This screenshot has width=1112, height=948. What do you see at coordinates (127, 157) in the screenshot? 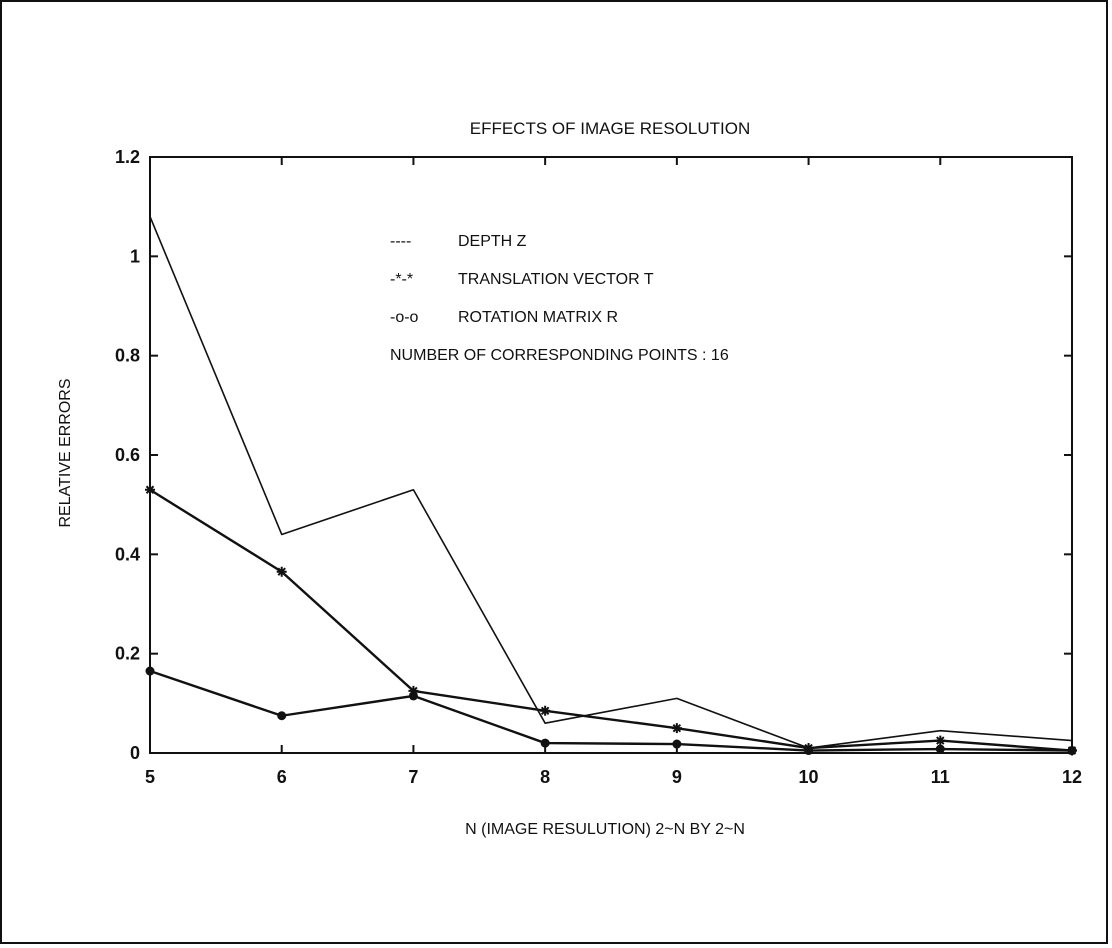
I see `y-tick-label: 1.2` at bounding box center [127, 157].